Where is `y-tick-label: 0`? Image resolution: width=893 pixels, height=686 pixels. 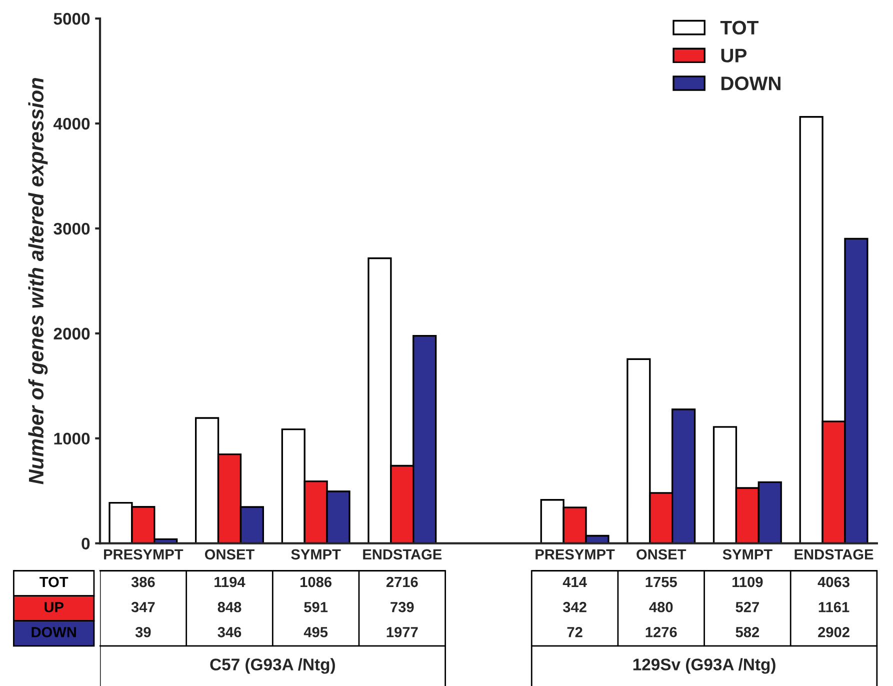
y-tick-label: 0 is located at coordinates (86, 544).